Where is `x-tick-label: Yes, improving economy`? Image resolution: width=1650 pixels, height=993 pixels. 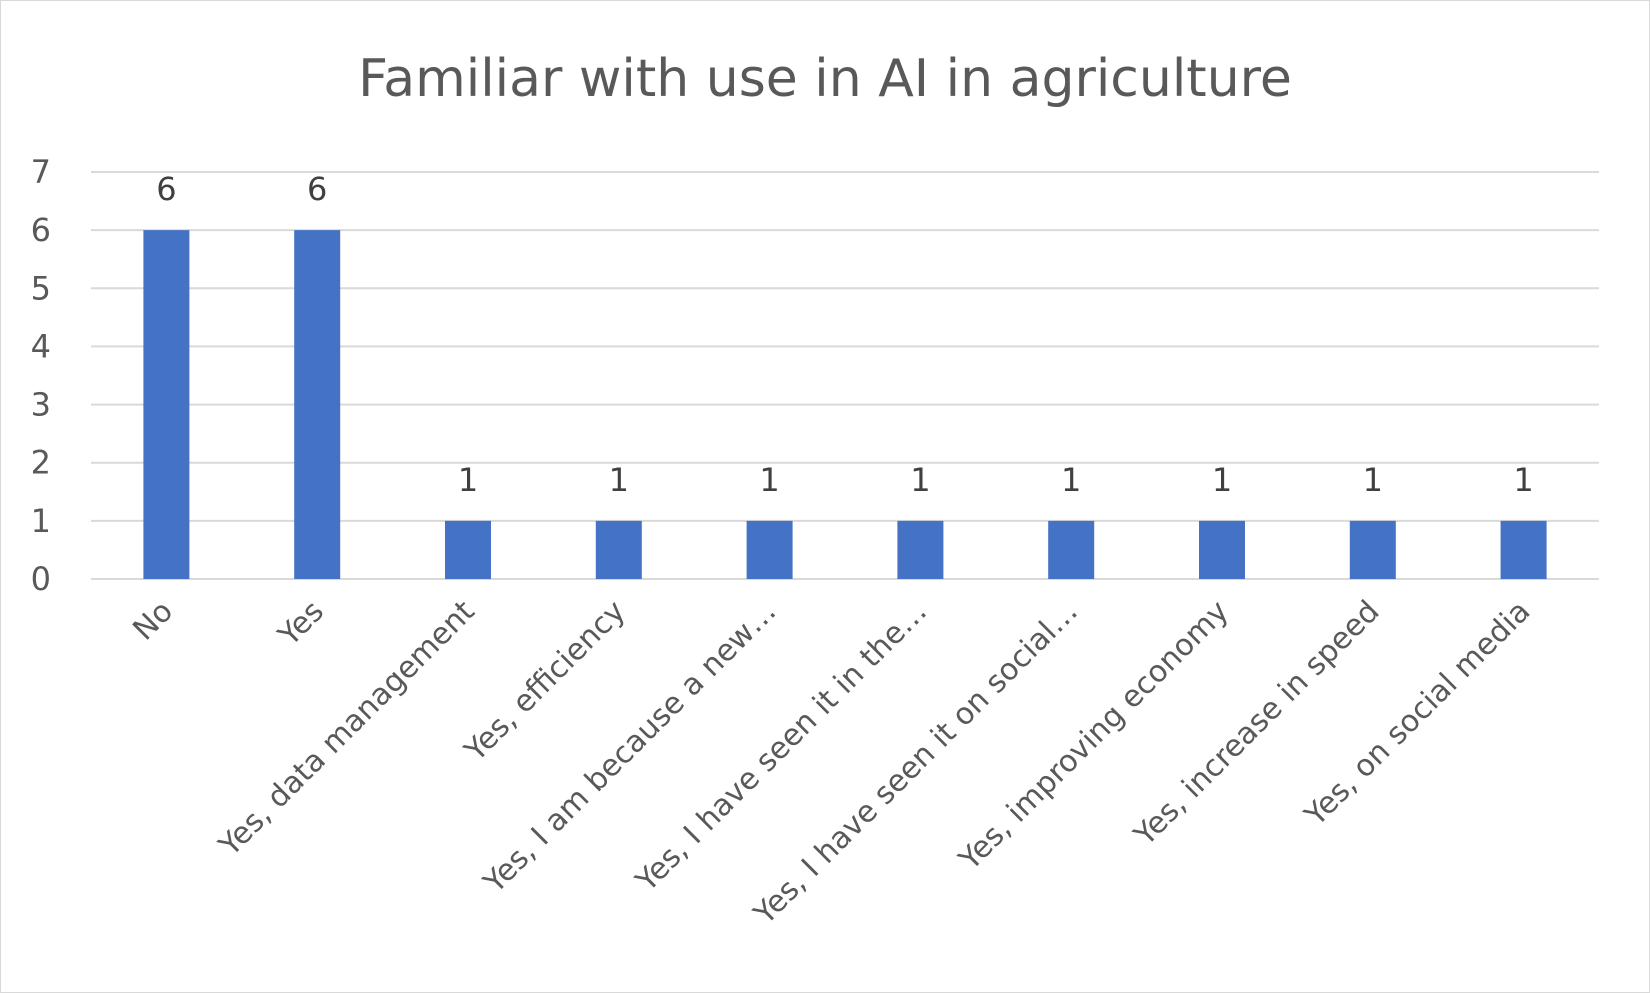 x-tick-label: Yes, improving economy is located at coordinates (1094, 736).